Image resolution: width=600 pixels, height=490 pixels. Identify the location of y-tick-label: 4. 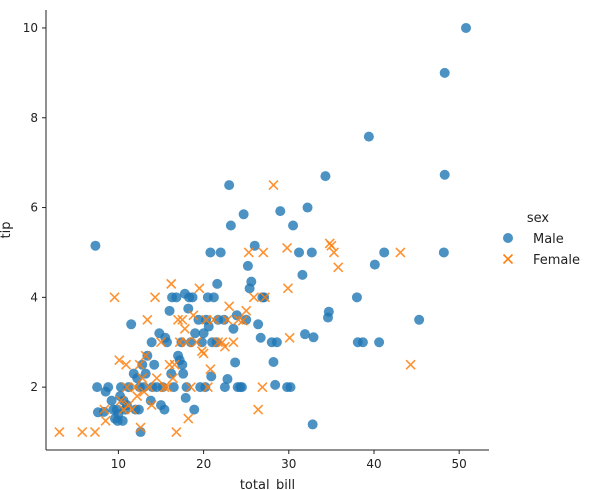
(34, 297).